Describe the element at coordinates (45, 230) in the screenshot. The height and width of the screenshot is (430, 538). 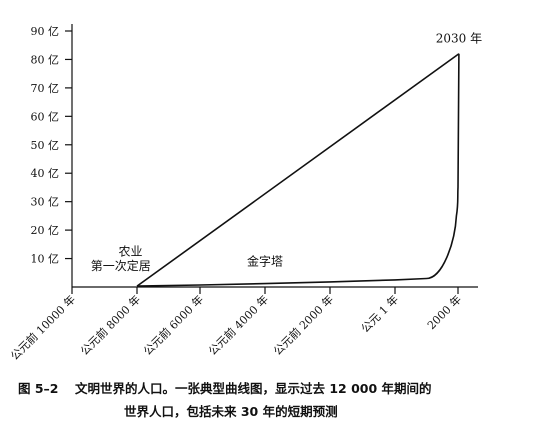
I see `y-tick-label: 20 亿` at that location.